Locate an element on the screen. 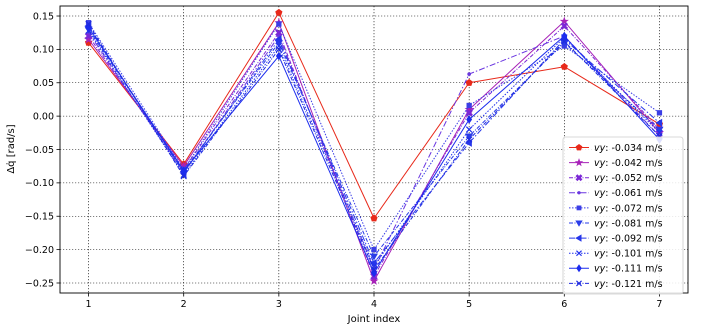 Image resolution: width=702 pixels, height=329 pixels. x-tick-label: 2 is located at coordinates (184, 304).